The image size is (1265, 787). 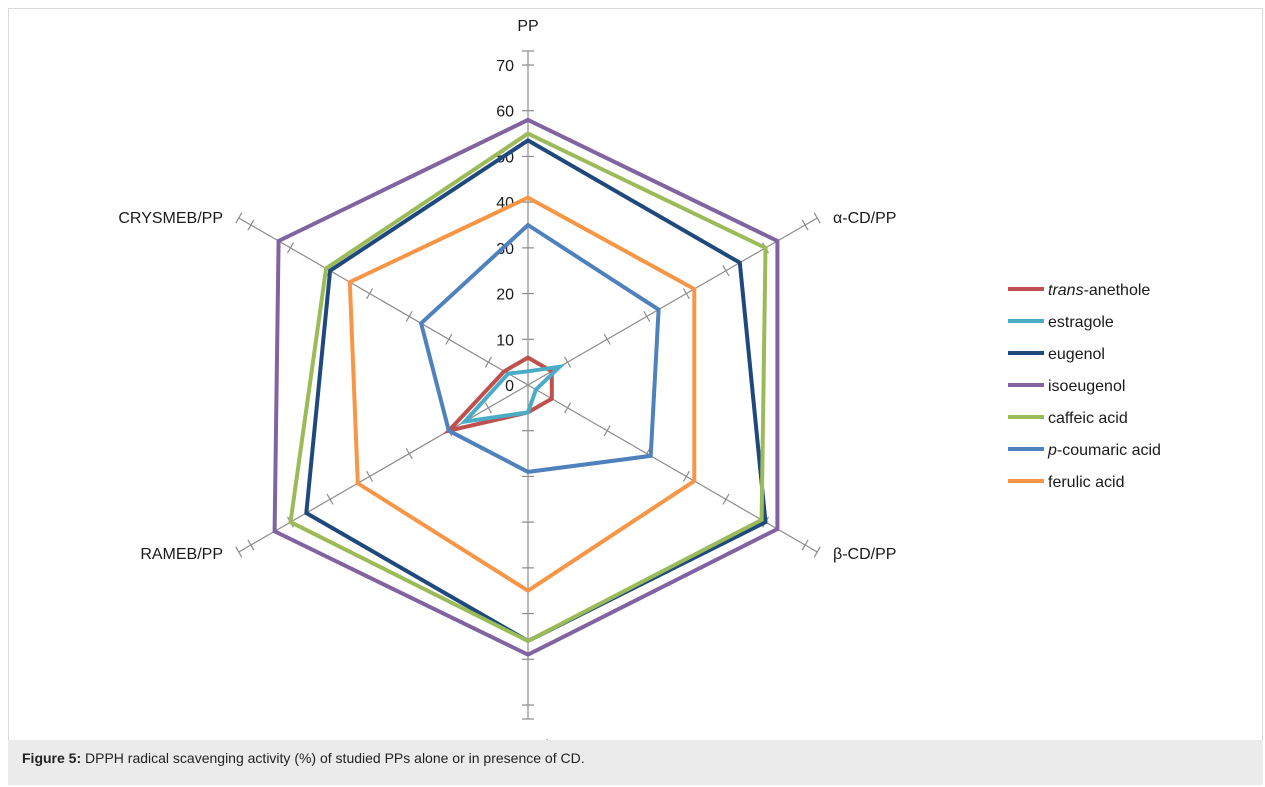 What do you see at coordinates (181, 554) in the screenshot?
I see `axis-label: RAMEB/PP` at bounding box center [181, 554].